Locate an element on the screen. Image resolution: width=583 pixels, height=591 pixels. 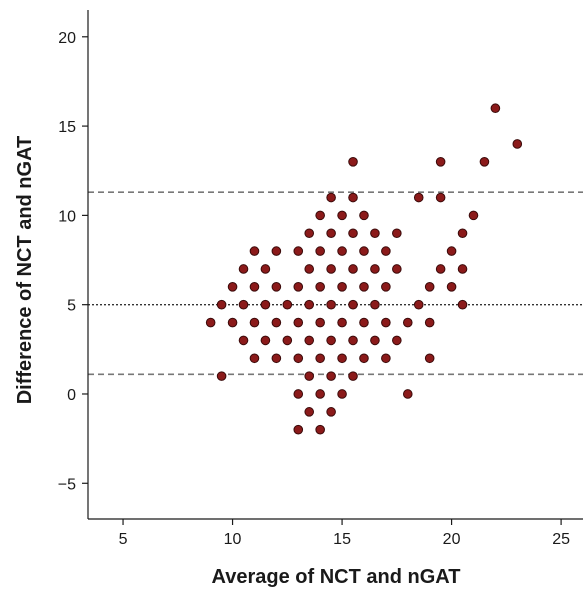
x-tick-label: 10 is located at coordinates (233, 539).